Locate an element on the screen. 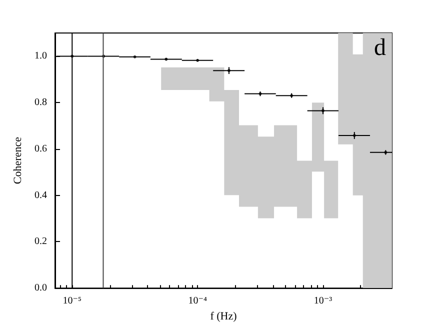  x-tick-label: 10⁻⁴ is located at coordinates (198, 301).